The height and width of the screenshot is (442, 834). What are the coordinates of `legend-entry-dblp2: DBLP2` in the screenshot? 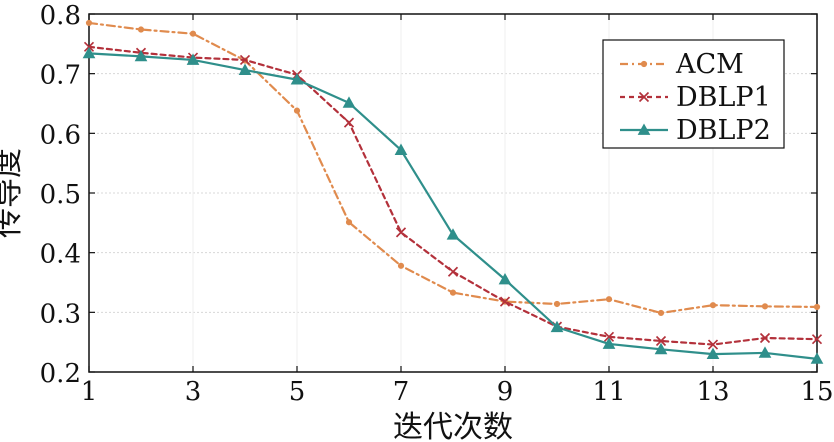 It's located at (695, 130).